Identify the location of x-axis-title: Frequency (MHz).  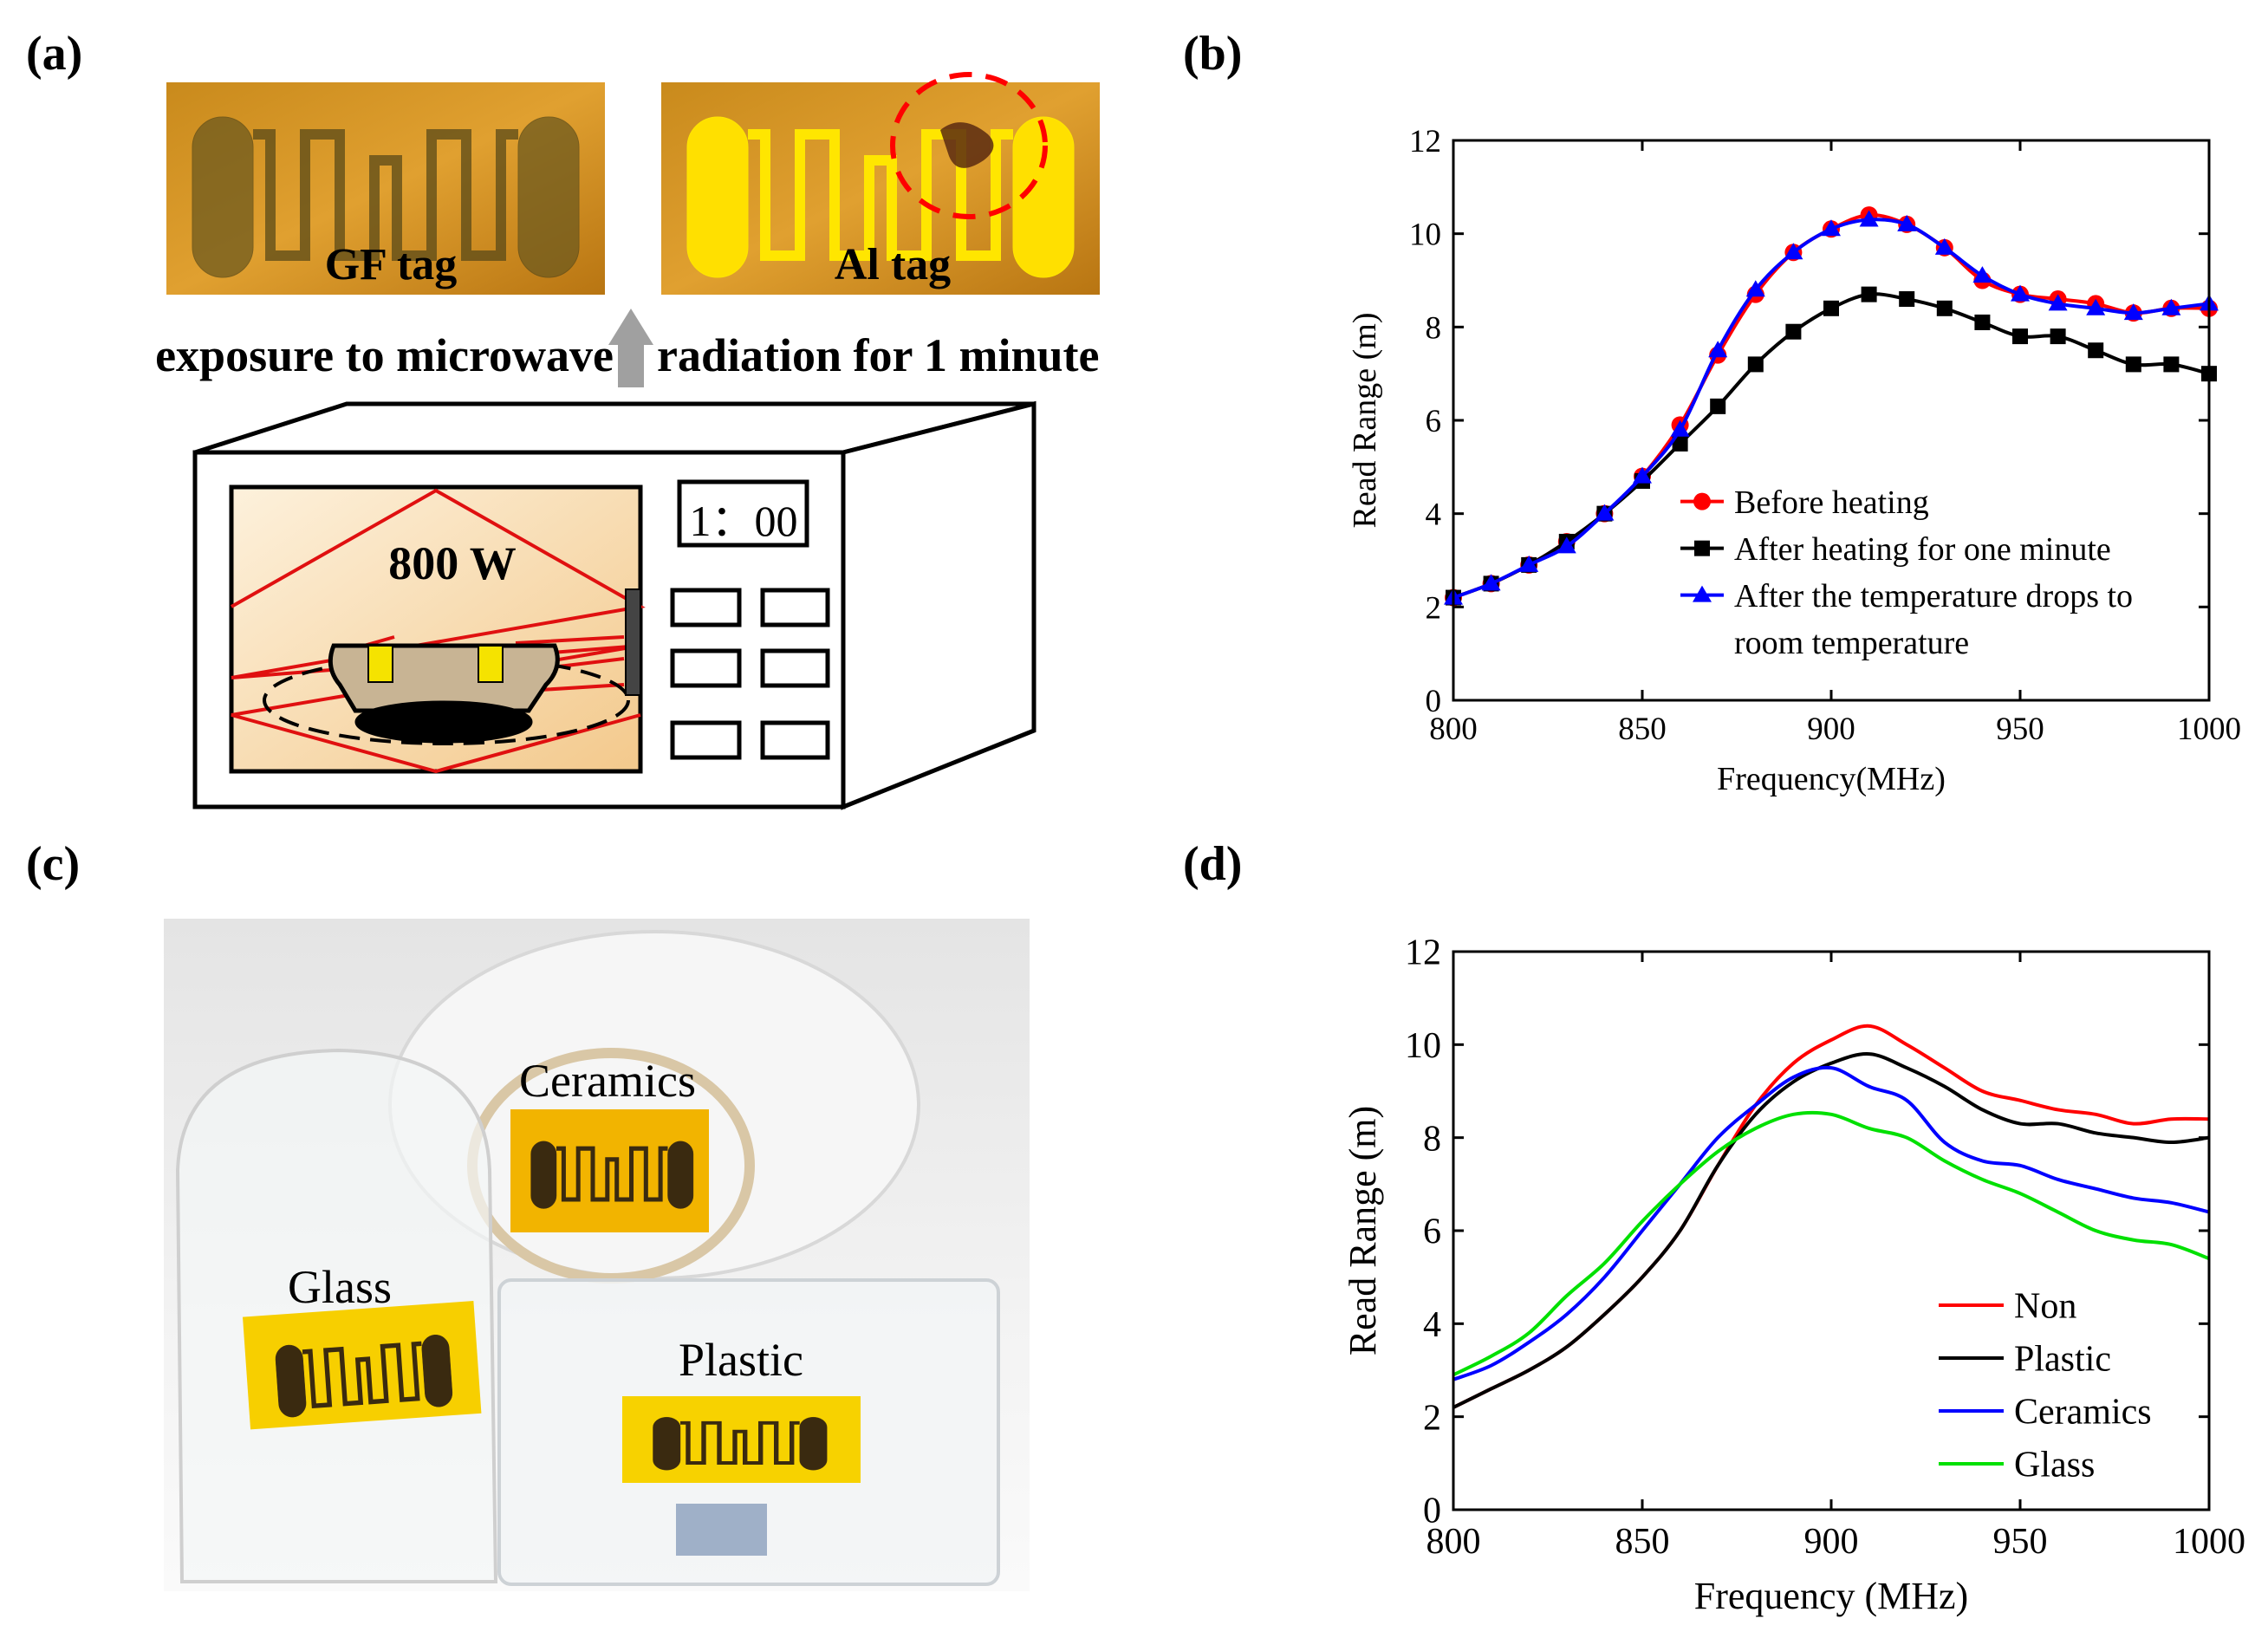
(1831, 1596).